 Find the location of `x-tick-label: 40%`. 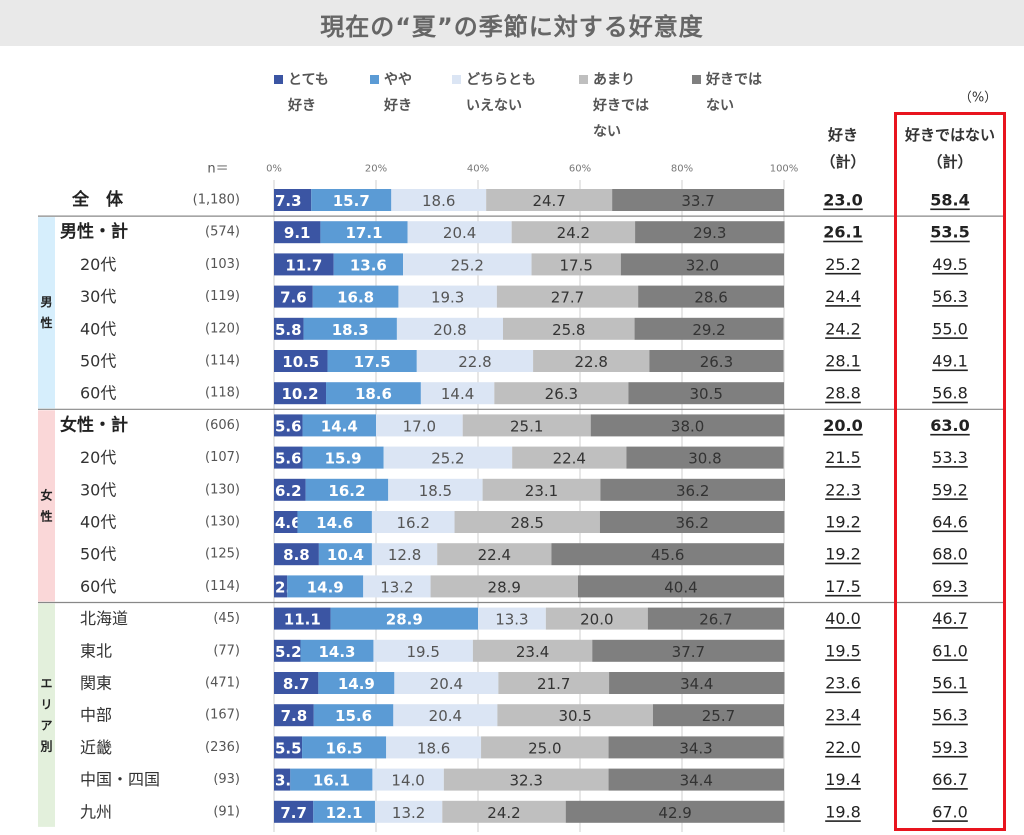

x-tick-label: 40% is located at coordinates (478, 169).